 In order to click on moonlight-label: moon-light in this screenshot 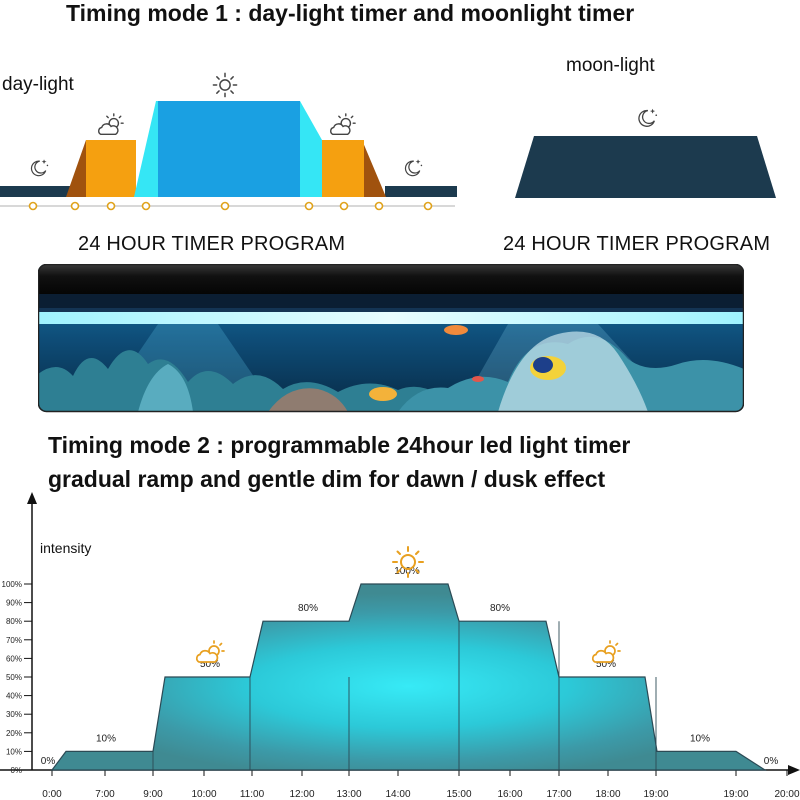, I will do `click(610, 65)`.